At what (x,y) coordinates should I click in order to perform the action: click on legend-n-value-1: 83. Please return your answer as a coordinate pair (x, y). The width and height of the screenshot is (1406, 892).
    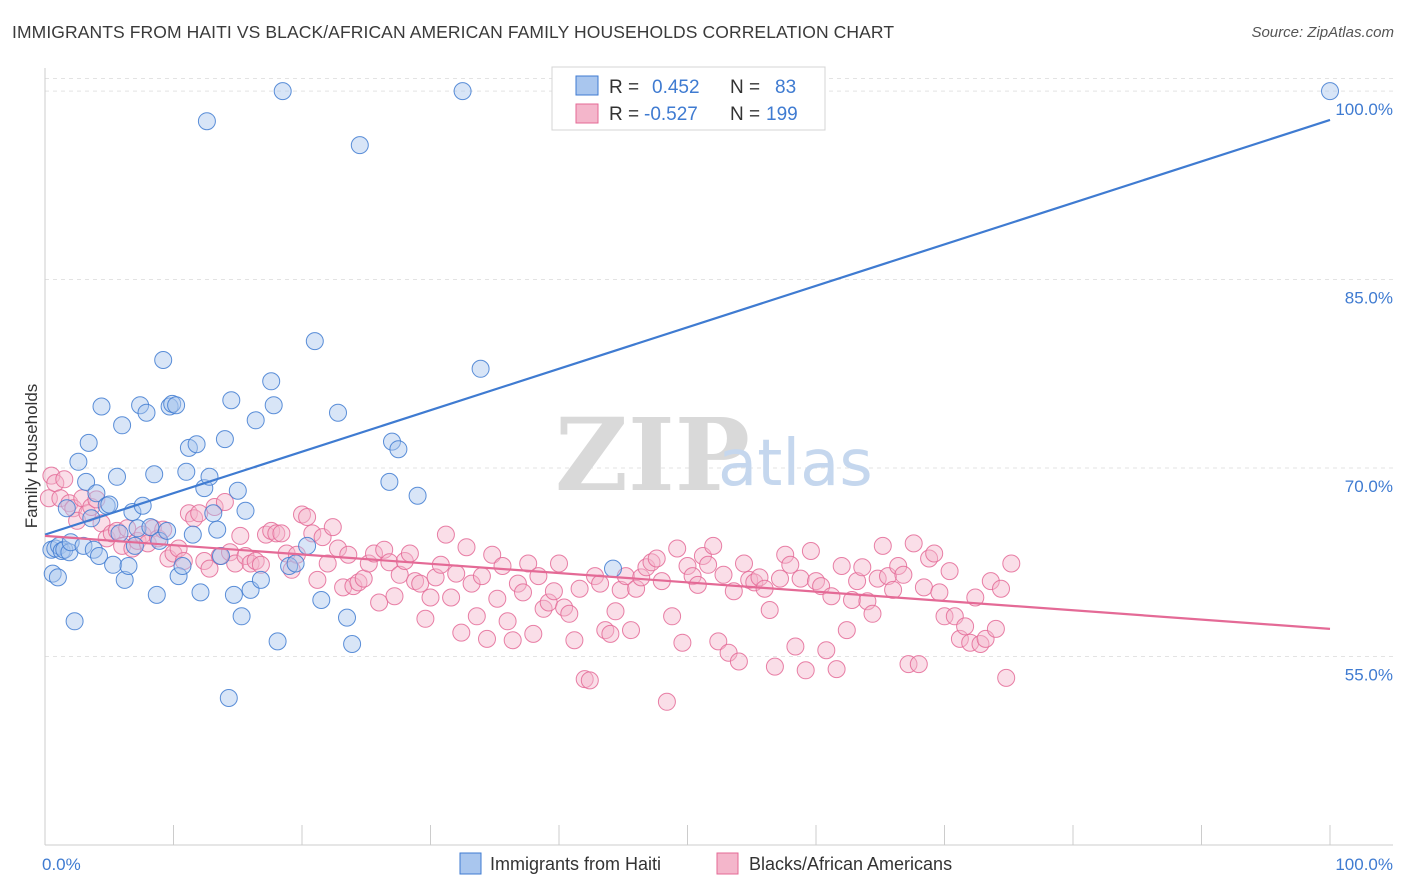
    Looking at the image, I should click on (785, 87).